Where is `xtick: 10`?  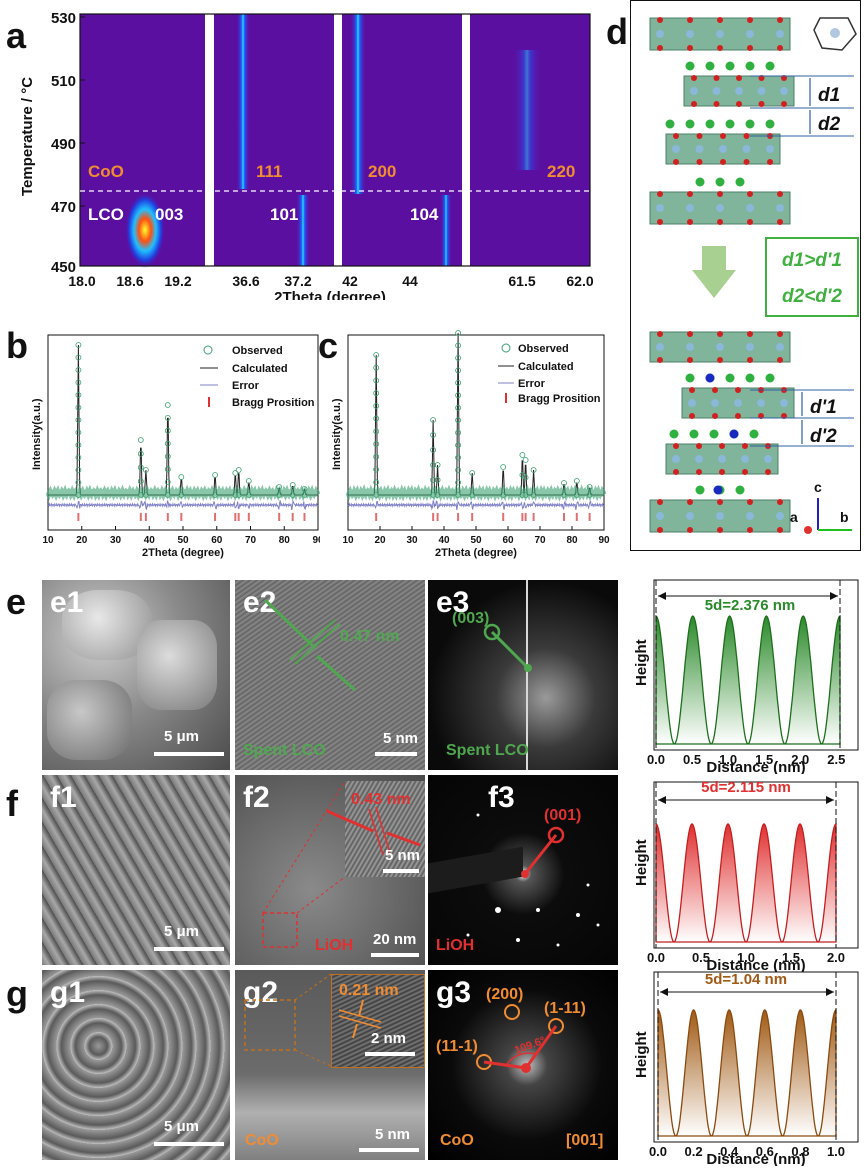 xtick: 10 is located at coordinates (348, 540).